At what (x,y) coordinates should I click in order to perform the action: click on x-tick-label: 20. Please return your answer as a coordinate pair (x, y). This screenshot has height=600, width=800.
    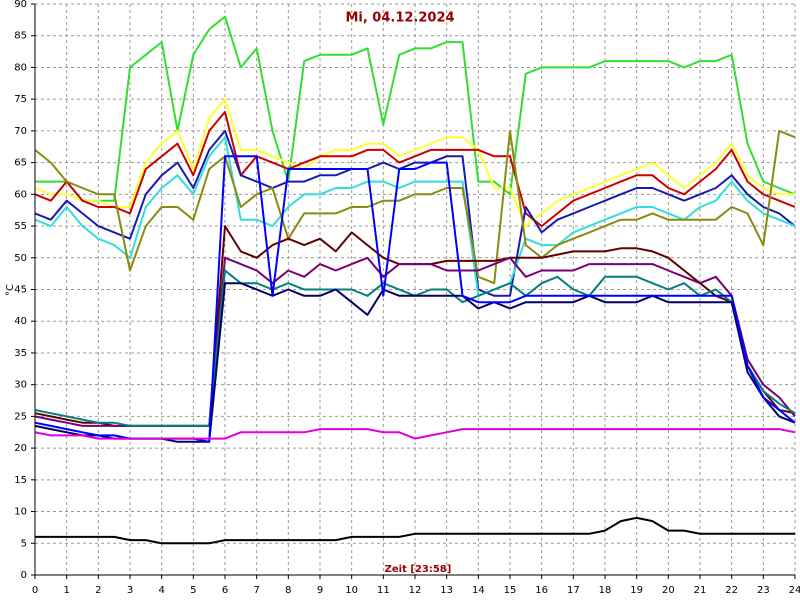
    Looking at the image, I should click on (668, 590).